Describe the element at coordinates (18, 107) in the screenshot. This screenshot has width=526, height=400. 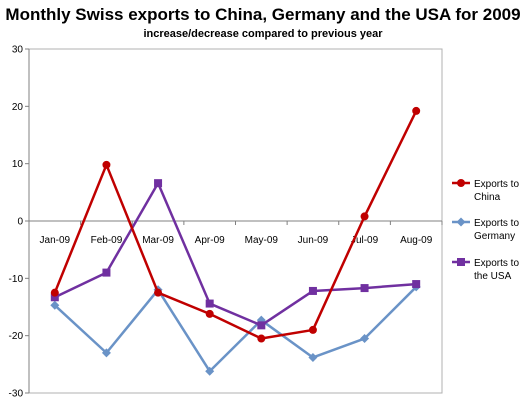
I see `y-tick-label: 20` at that location.